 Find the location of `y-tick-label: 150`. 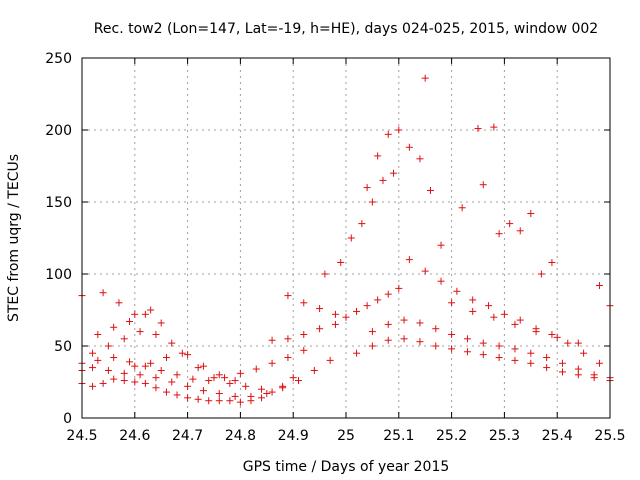

y-tick-label: 150 is located at coordinates (58, 203).